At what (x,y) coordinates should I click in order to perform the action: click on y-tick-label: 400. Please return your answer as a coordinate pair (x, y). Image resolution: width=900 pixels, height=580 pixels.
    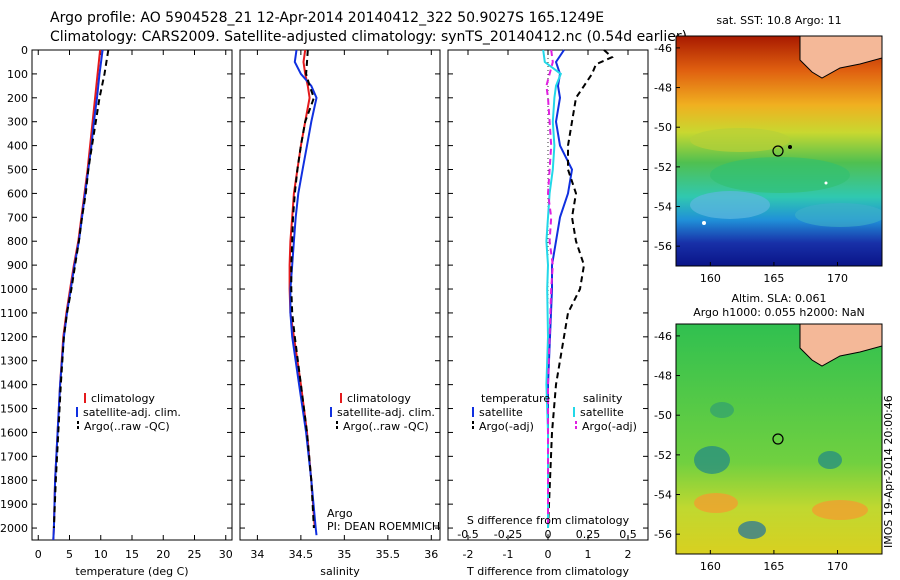
    Looking at the image, I should click on (17, 146).